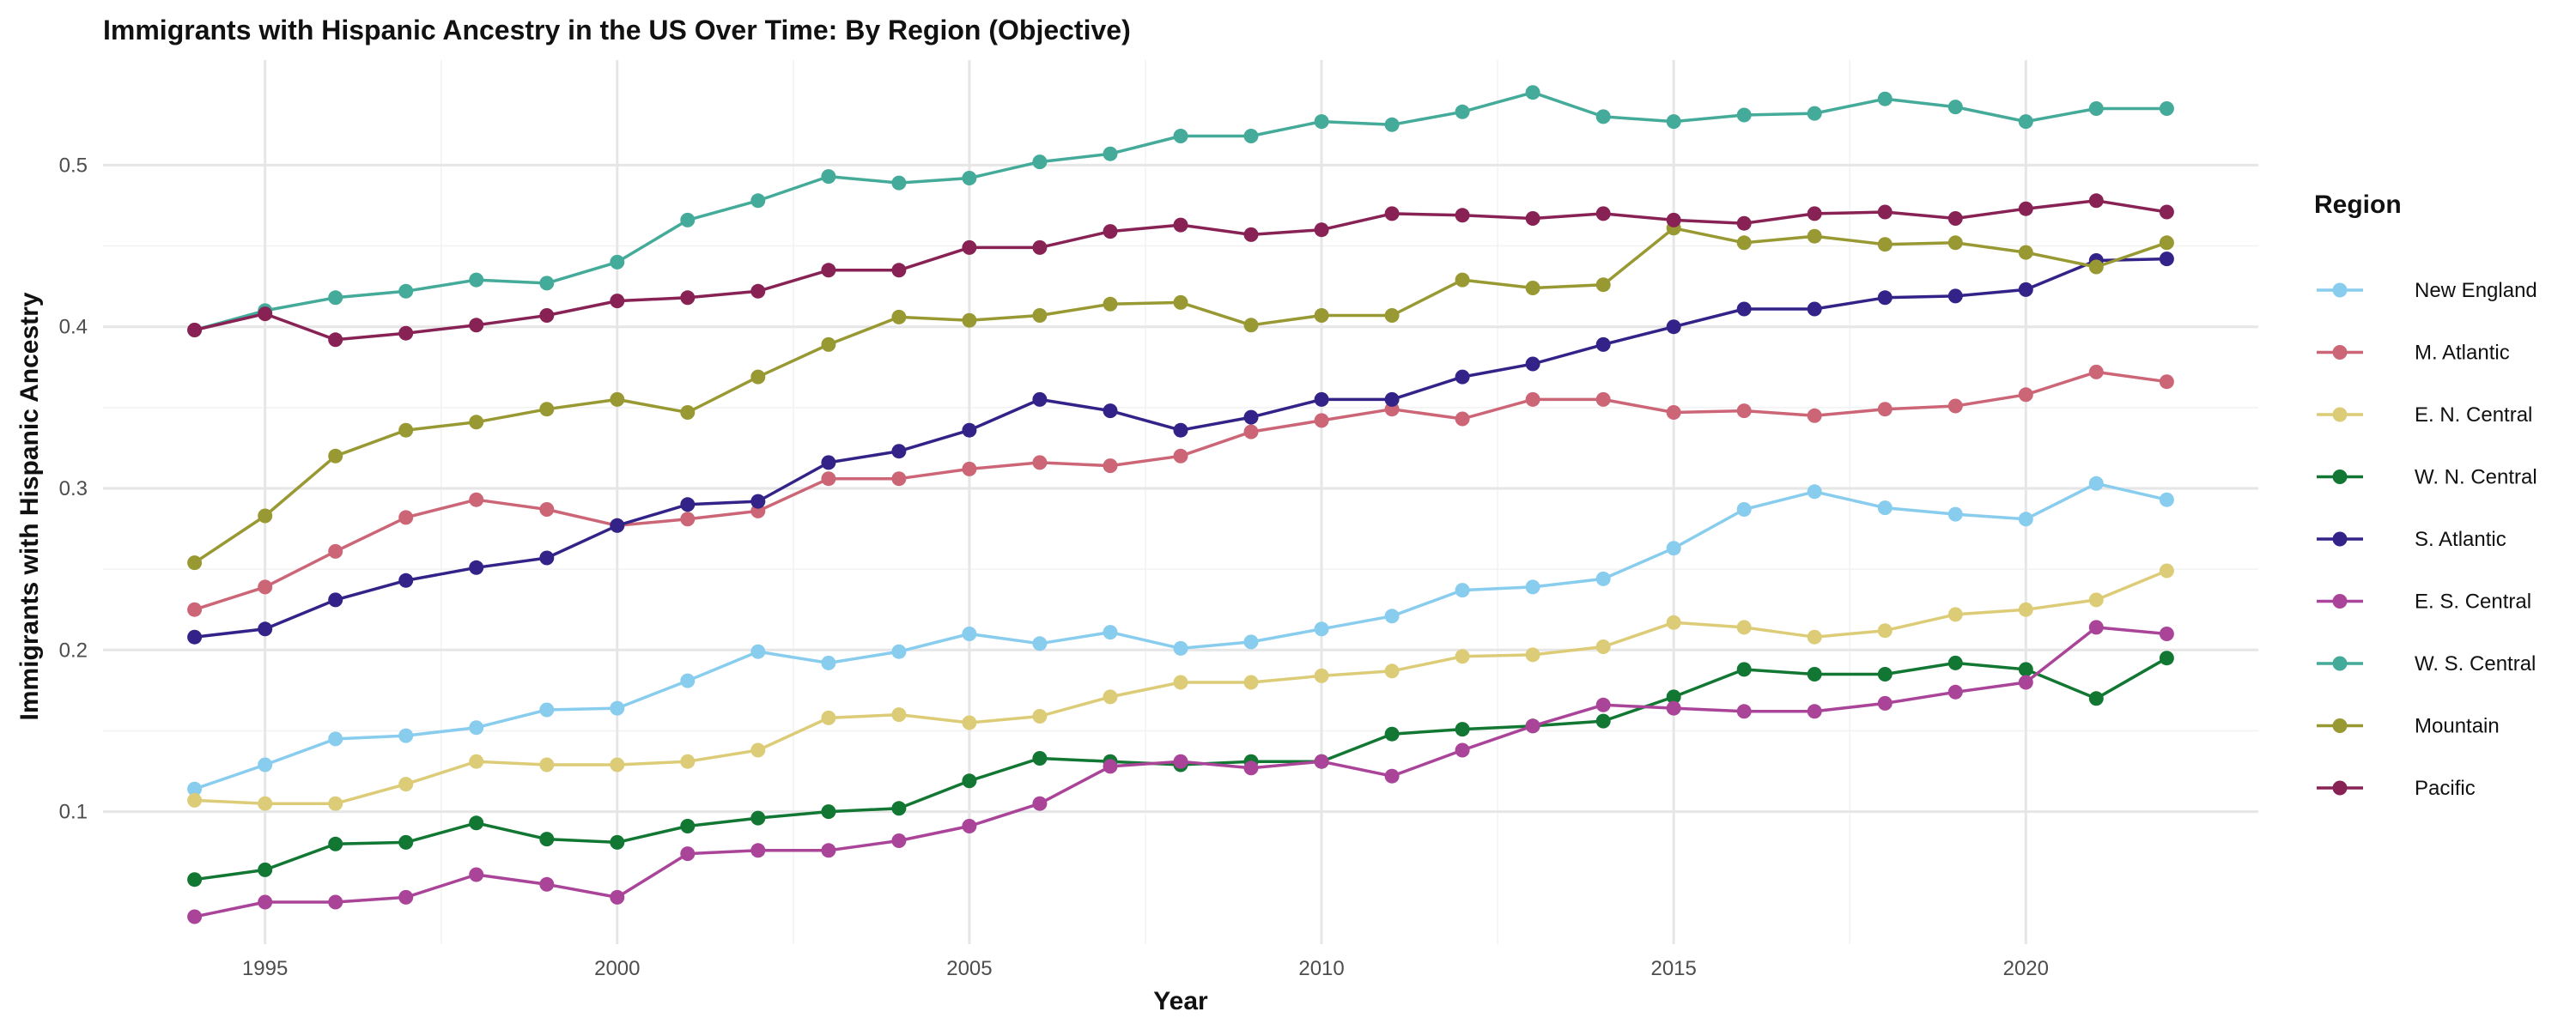 Image resolution: width=2576 pixels, height=1030 pixels. Describe the element at coordinates (2473, 415) in the screenshot. I see `legend-label: E. N. Central` at that location.